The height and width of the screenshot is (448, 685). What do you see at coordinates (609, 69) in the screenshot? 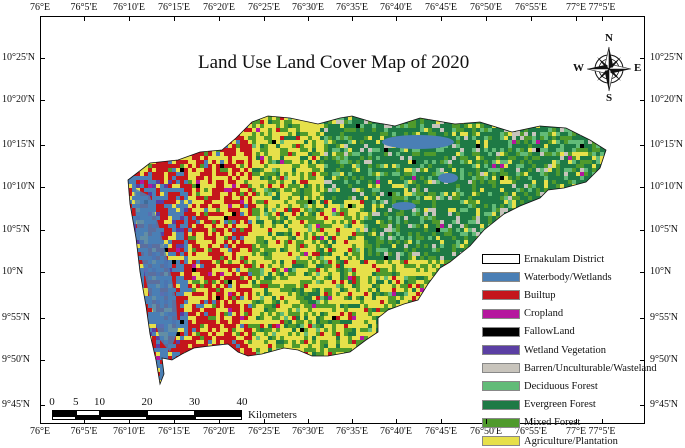
I see `north-arrow-compass-icon: N S E W` at bounding box center [609, 69].